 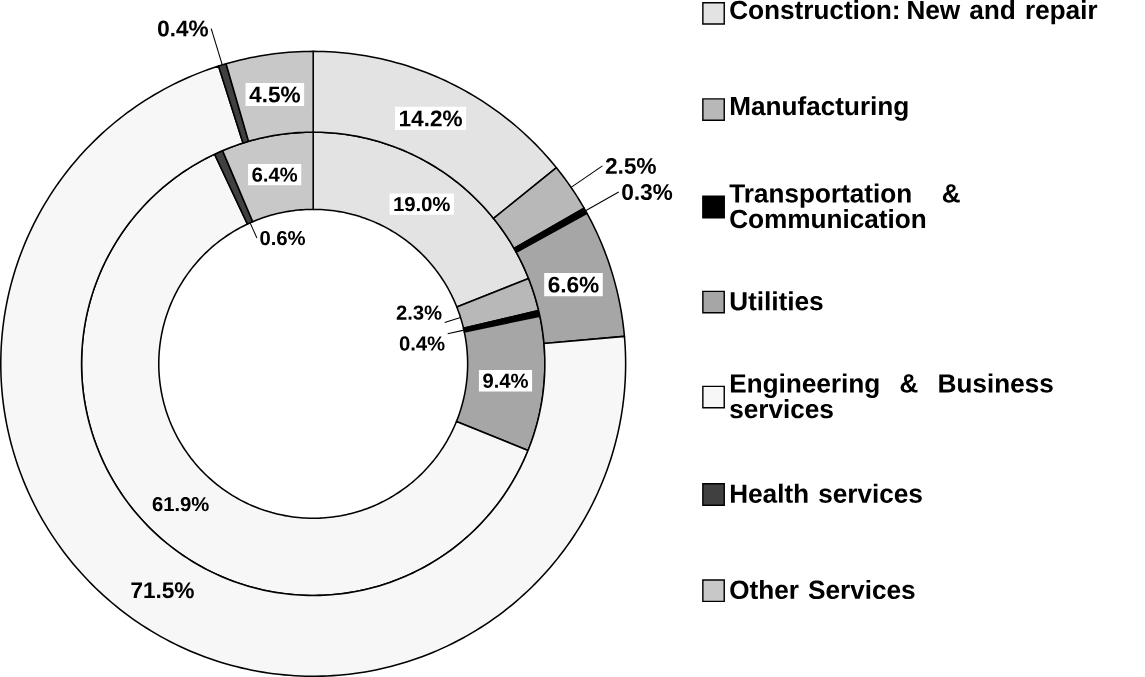 I want to click on legend-label: Transportation & Communication, so click(x=844, y=206).